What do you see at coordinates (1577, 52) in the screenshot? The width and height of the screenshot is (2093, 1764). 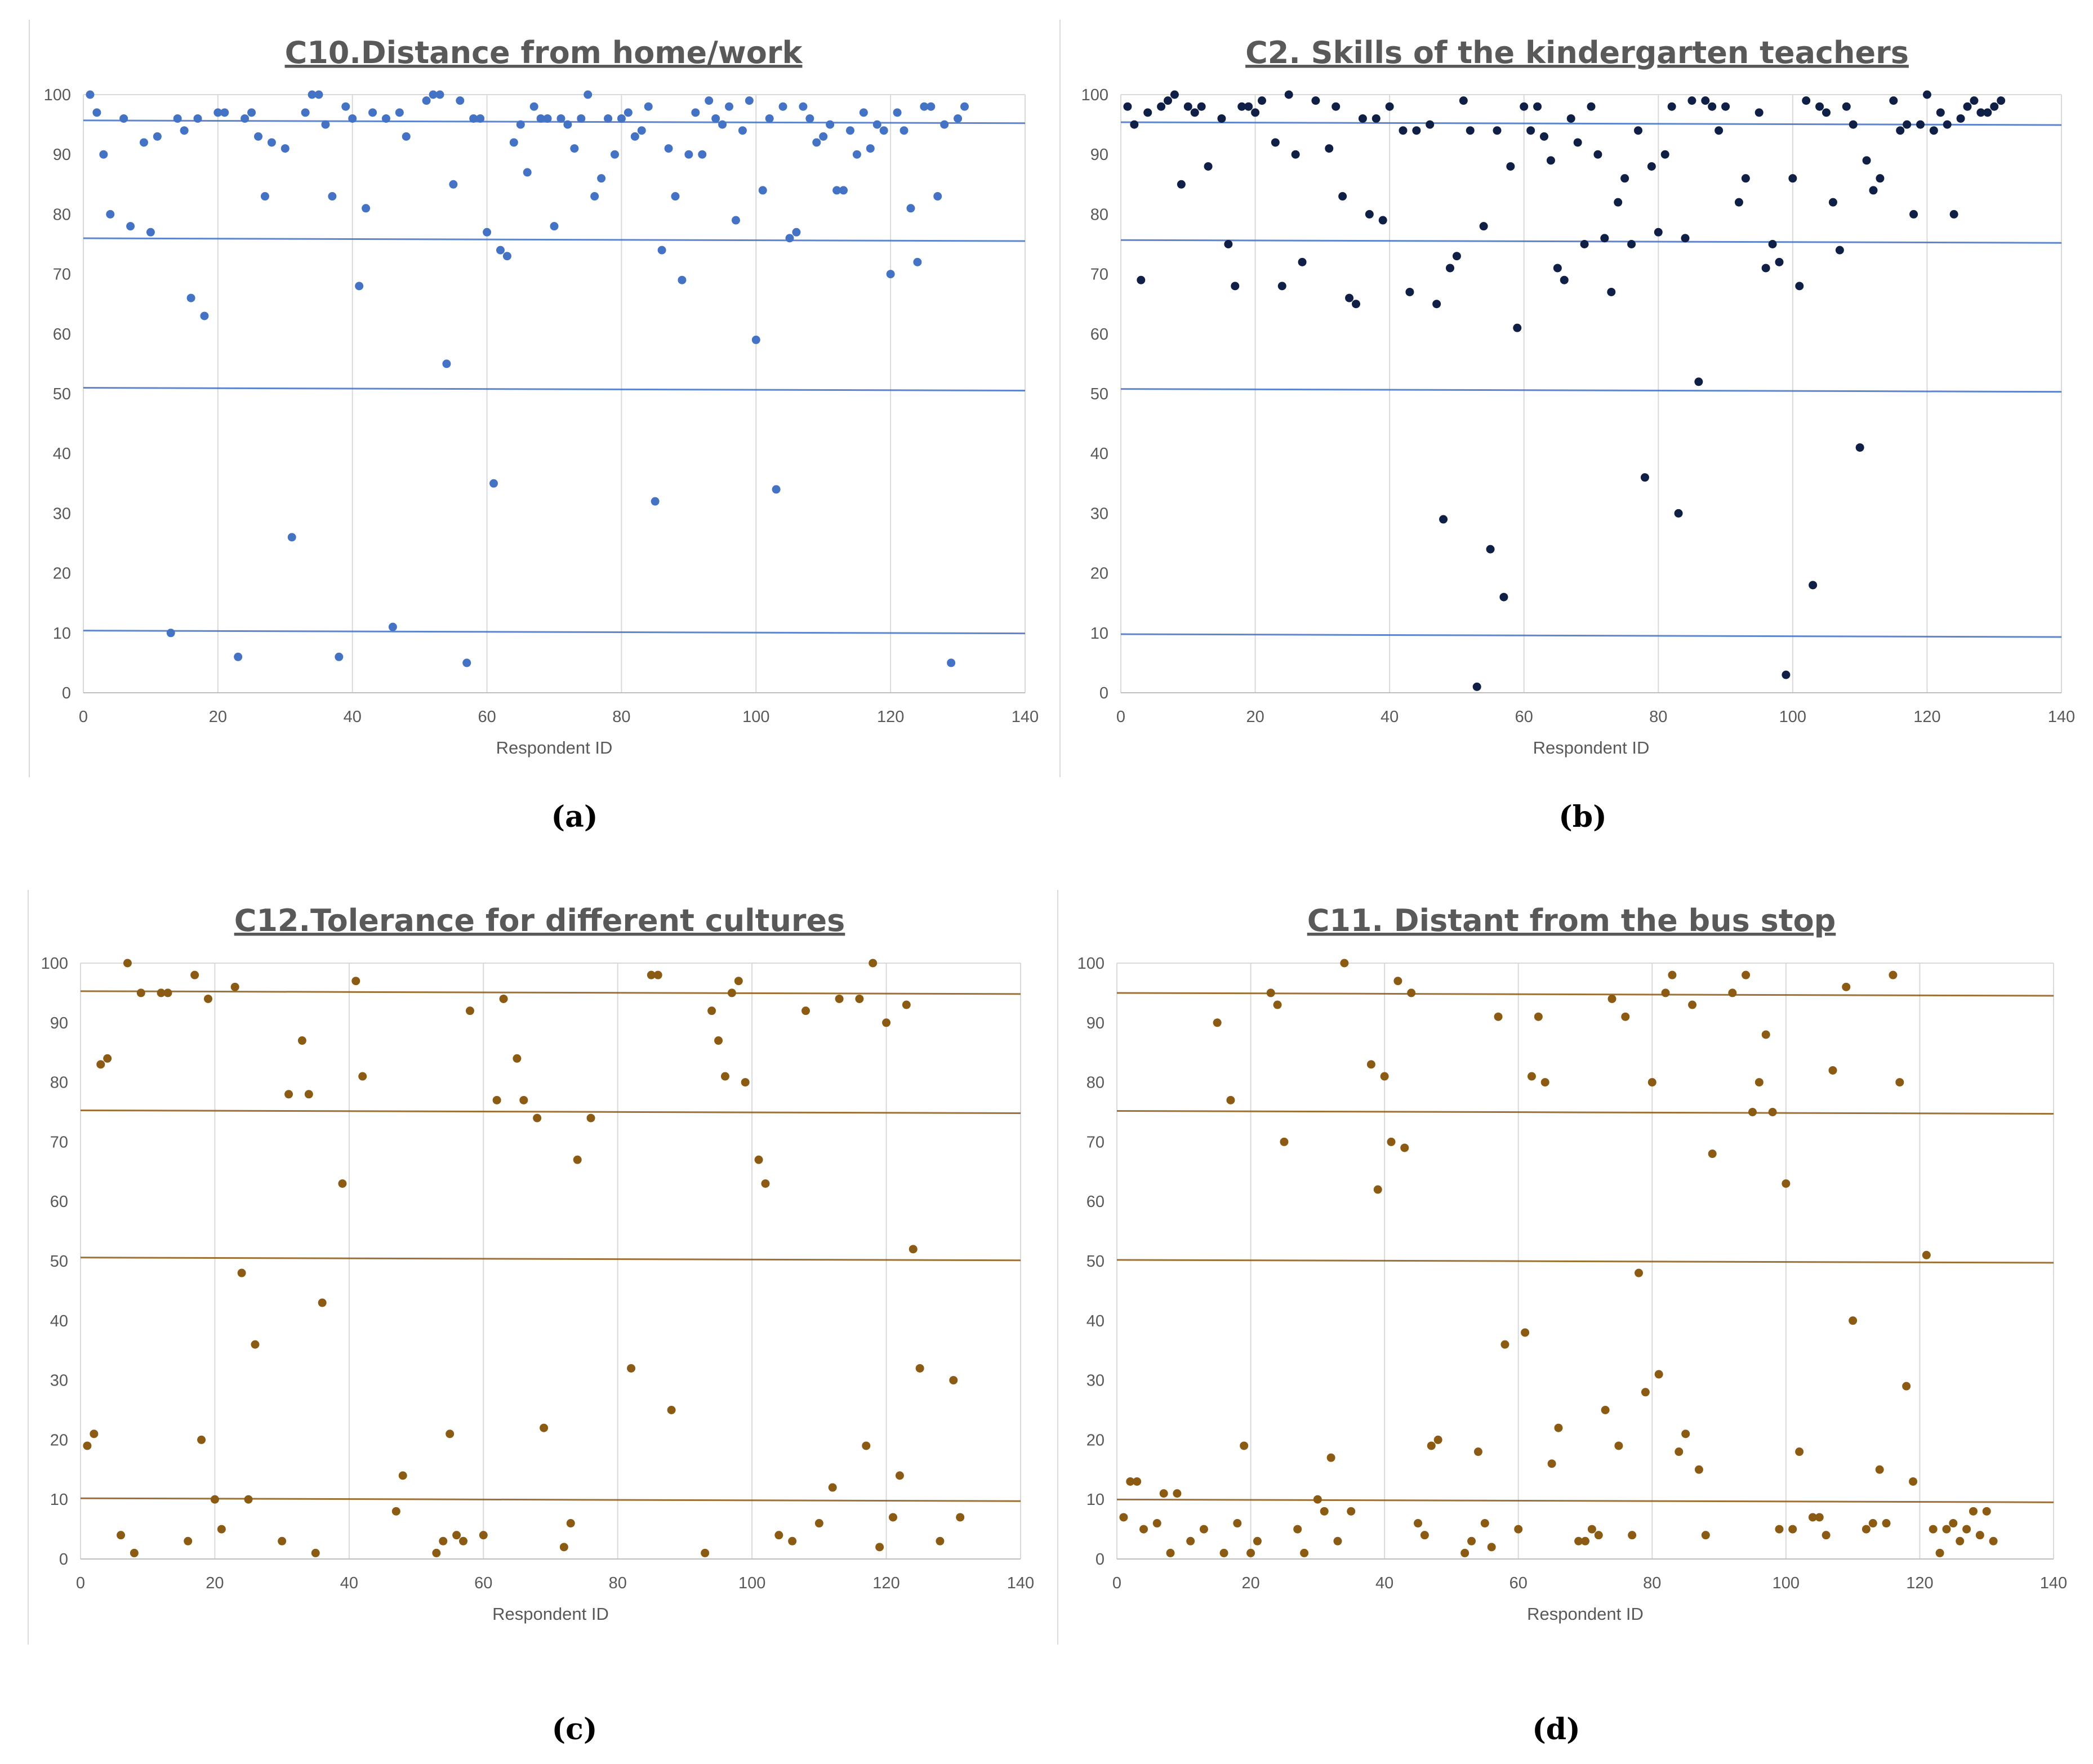 I see `chart-title: C2. Skills of the kindergarten teachers` at bounding box center [1577, 52].